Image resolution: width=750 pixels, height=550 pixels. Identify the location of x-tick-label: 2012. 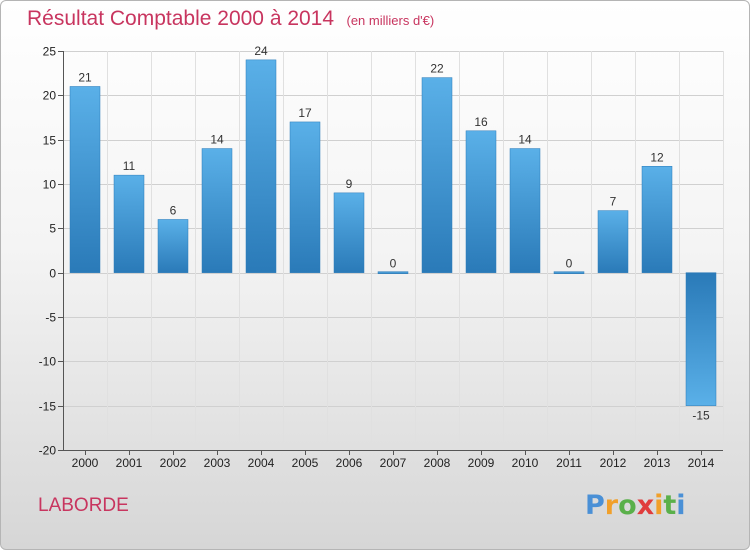
(613, 463).